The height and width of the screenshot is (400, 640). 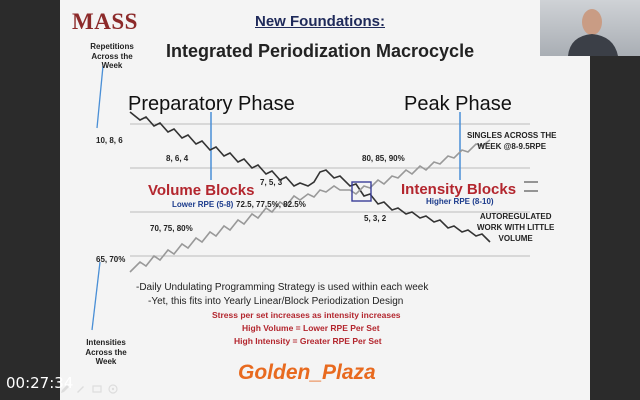 What do you see at coordinates (109, 140) in the screenshot?
I see `reps-value-1: 10, 8, 6` at bounding box center [109, 140].